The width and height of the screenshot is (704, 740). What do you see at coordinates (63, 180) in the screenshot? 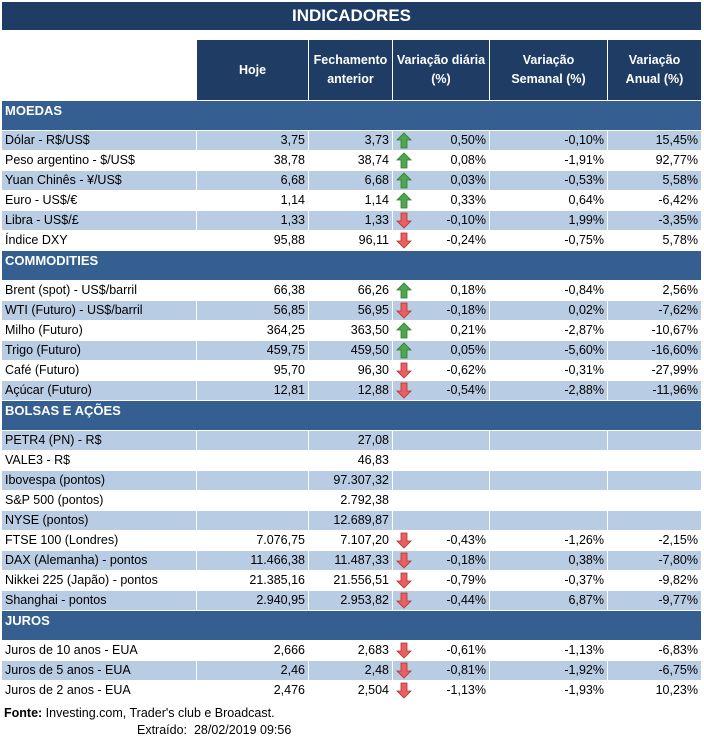
I see `row-label: Yuan Chinês - ¥/US$` at bounding box center [63, 180].